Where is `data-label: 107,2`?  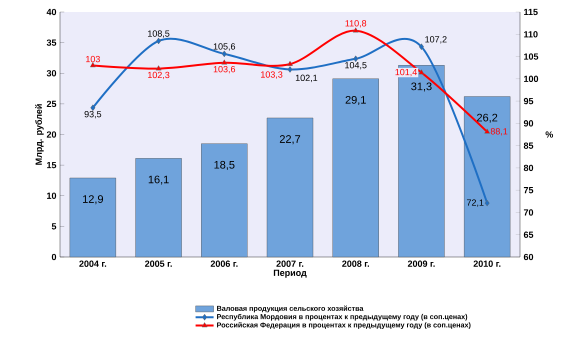 data-label: 107,2 is located at coordinates (436, 40).